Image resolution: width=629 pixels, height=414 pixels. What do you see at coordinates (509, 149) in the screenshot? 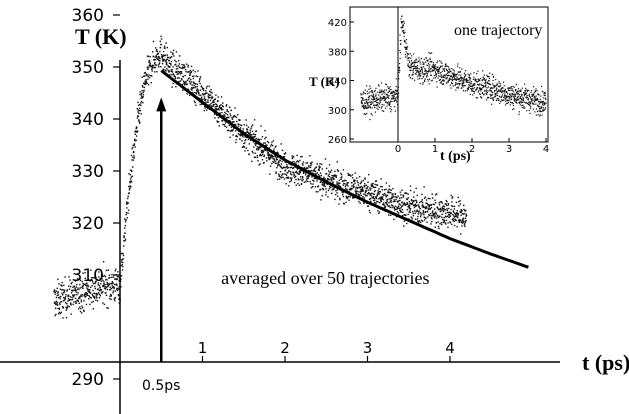
I see `inset-x-tick-label: 3` at bounding box center [509, 149].